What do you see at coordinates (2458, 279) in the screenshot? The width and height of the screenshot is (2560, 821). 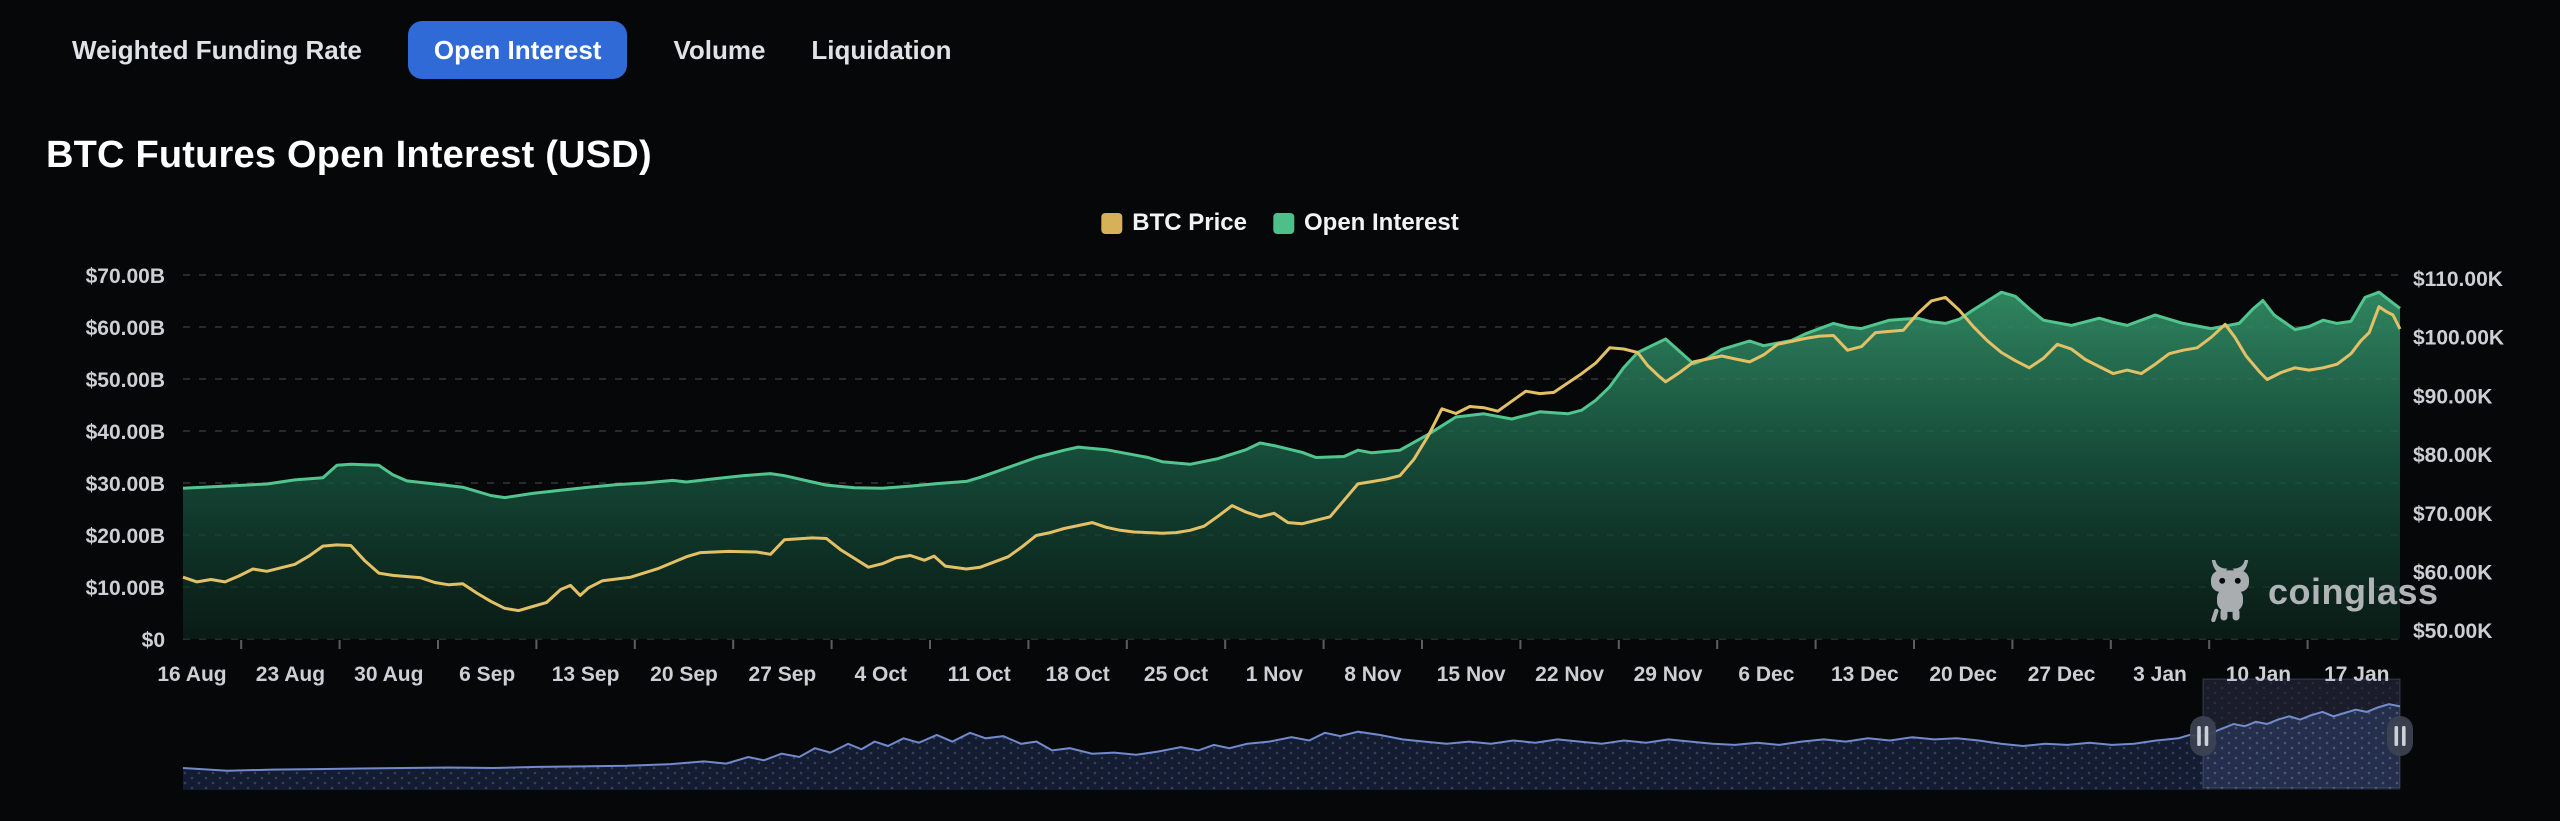 I see `right-axis-label: $110.00K` at bounding box center [2458, 279].